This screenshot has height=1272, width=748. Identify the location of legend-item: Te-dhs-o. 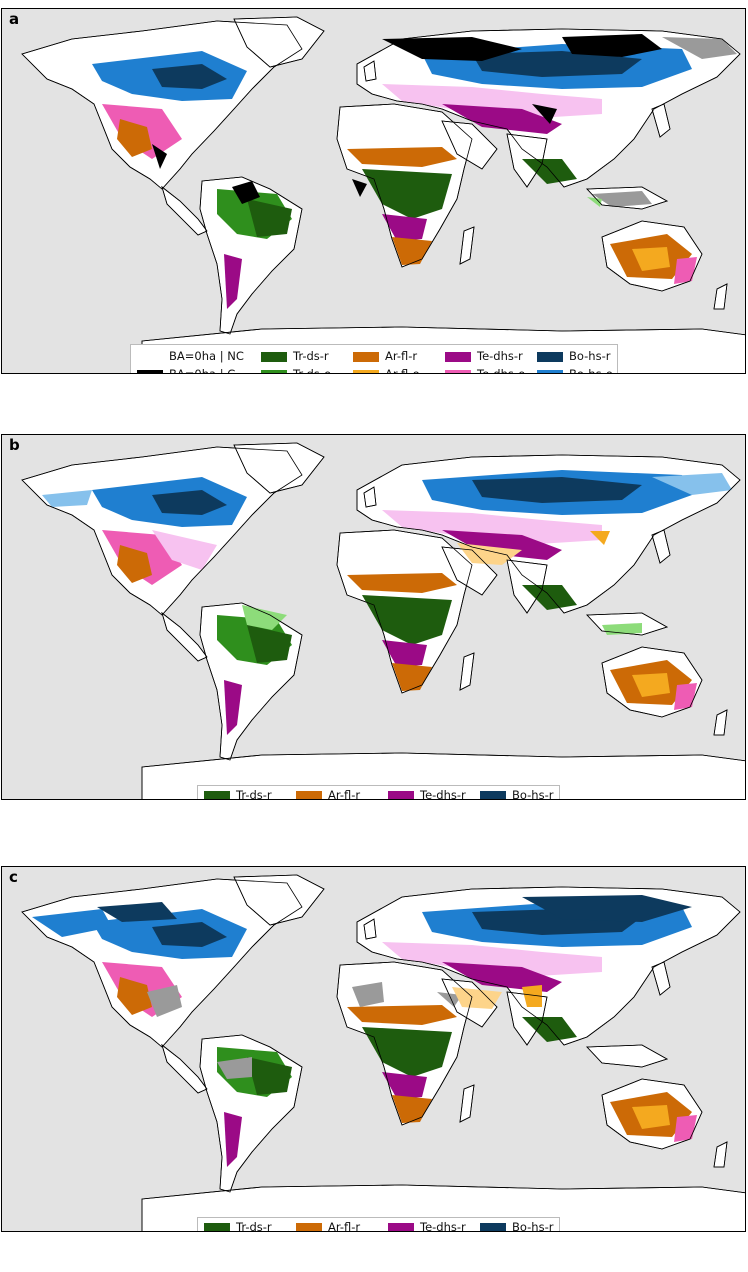
(485, 370).